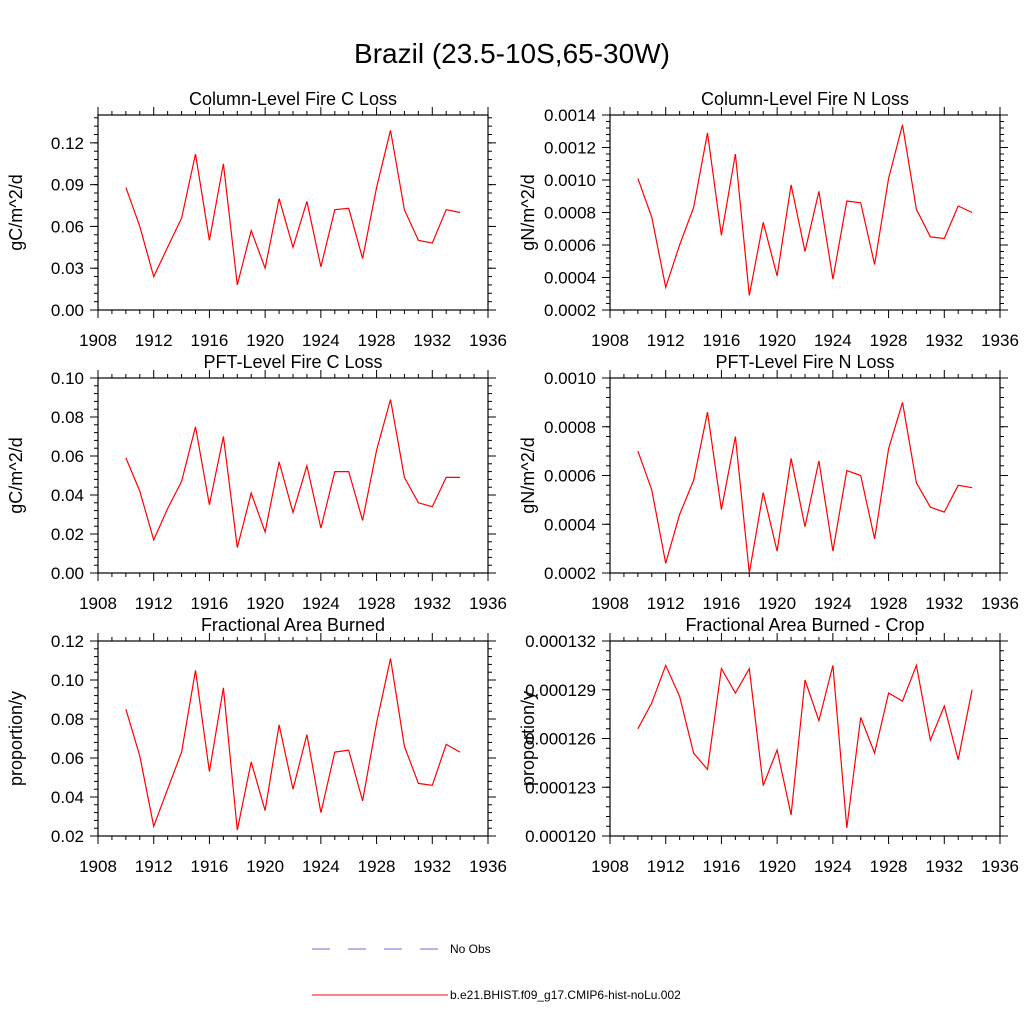  Describe the element at coordinates (293, 625) in the screenshot. I see `panel-title: Fractional Area Burned` at that location.